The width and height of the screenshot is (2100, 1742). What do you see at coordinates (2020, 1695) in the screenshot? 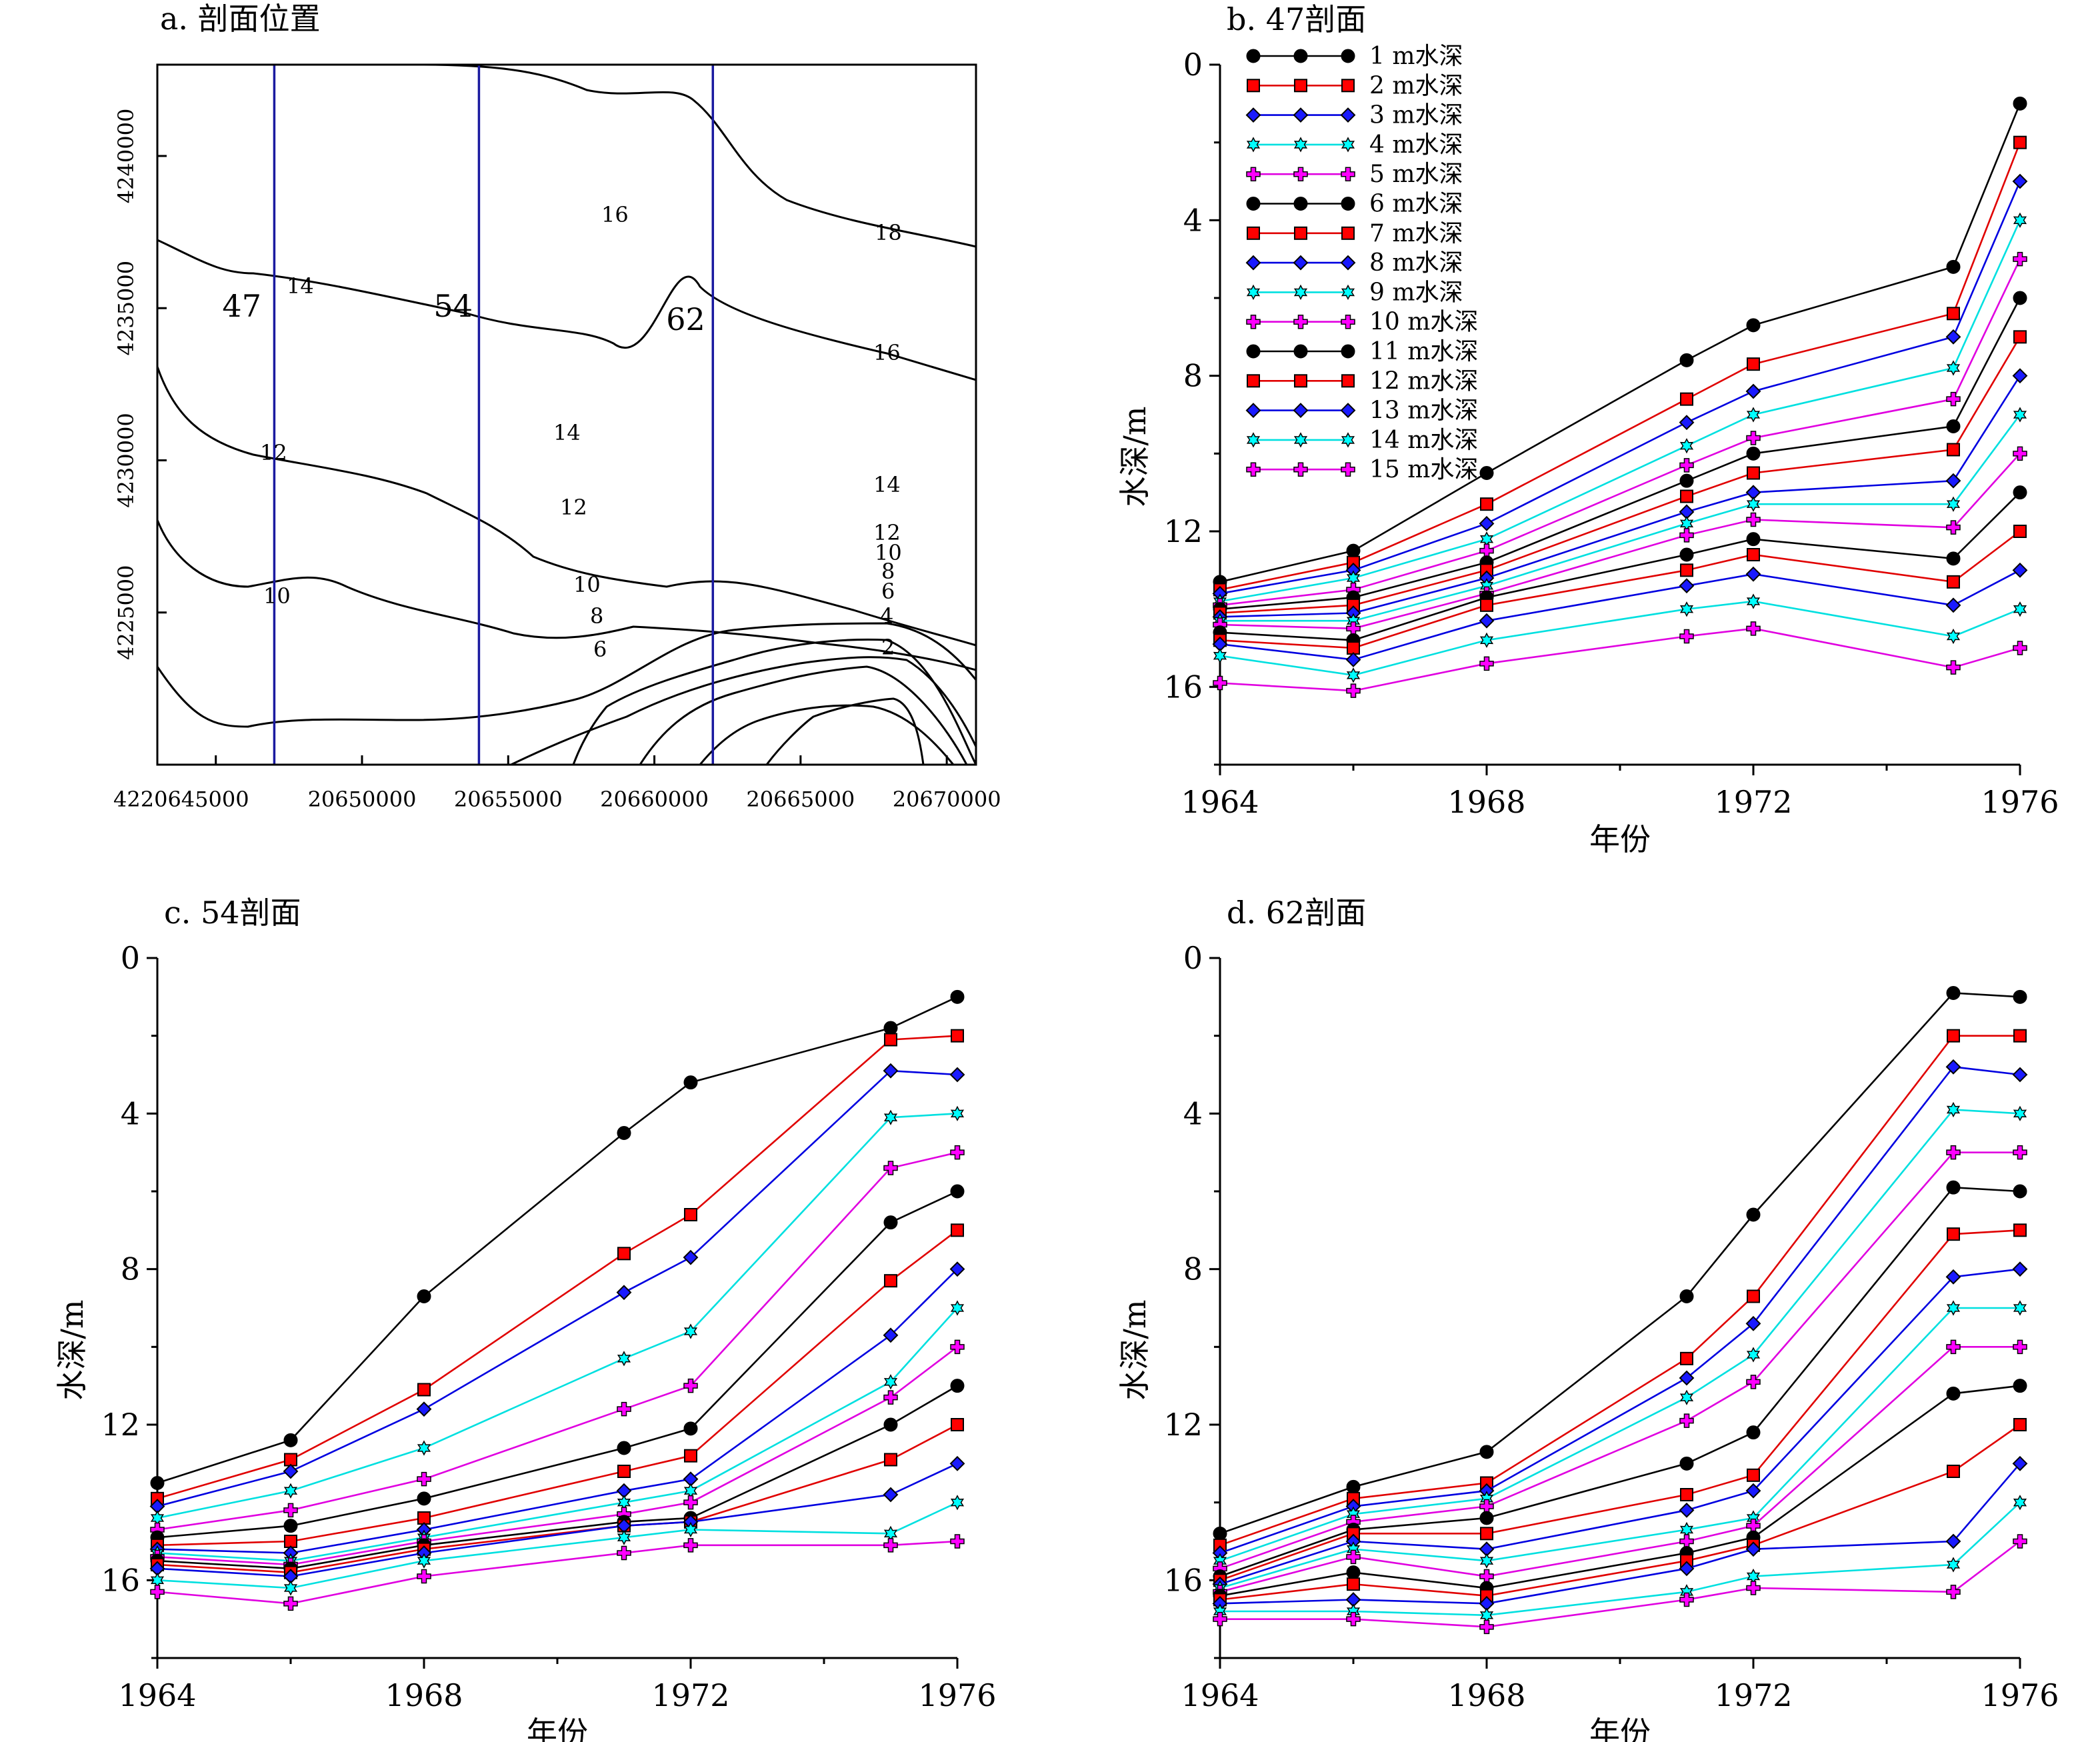
I see `x-tick-label: 1976` at bounding box center [2020, 1695].